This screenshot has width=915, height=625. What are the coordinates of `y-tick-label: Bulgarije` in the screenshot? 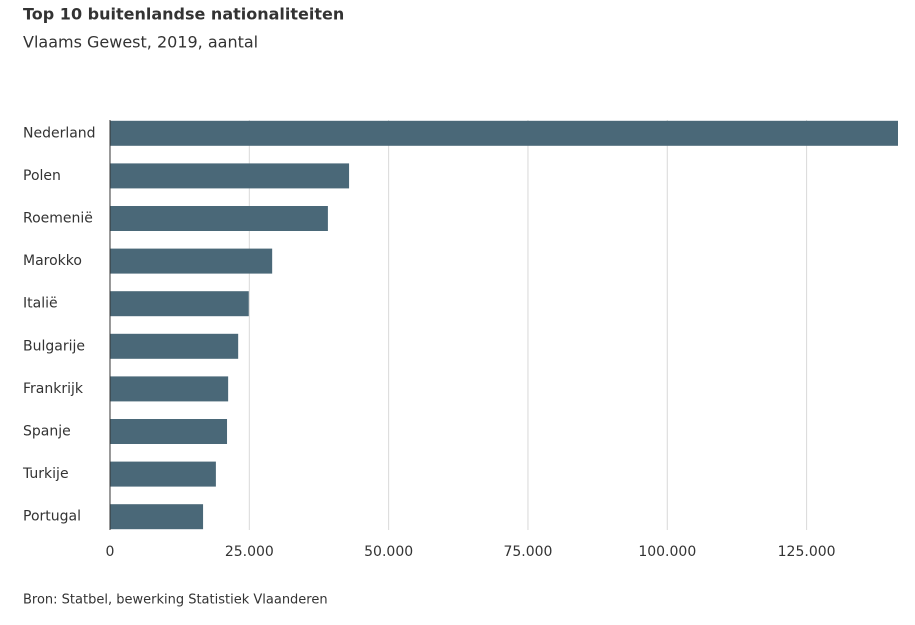 It's located at (54, 346).